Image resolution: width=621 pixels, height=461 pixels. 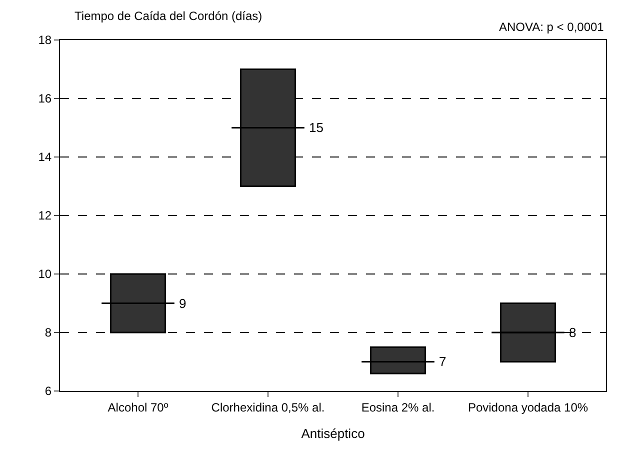 I want to click on text: 15, so click(x=316, y=127).